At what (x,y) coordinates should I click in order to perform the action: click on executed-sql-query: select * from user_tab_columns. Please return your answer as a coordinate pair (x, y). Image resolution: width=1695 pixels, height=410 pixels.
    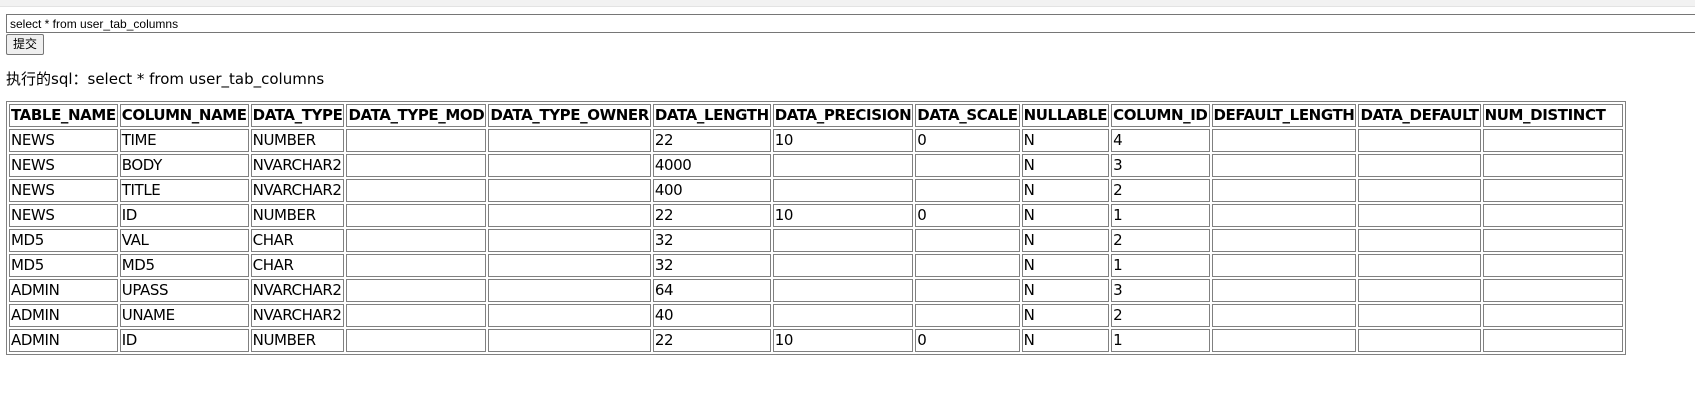
    Looking at the image, I should click on (206, 79).